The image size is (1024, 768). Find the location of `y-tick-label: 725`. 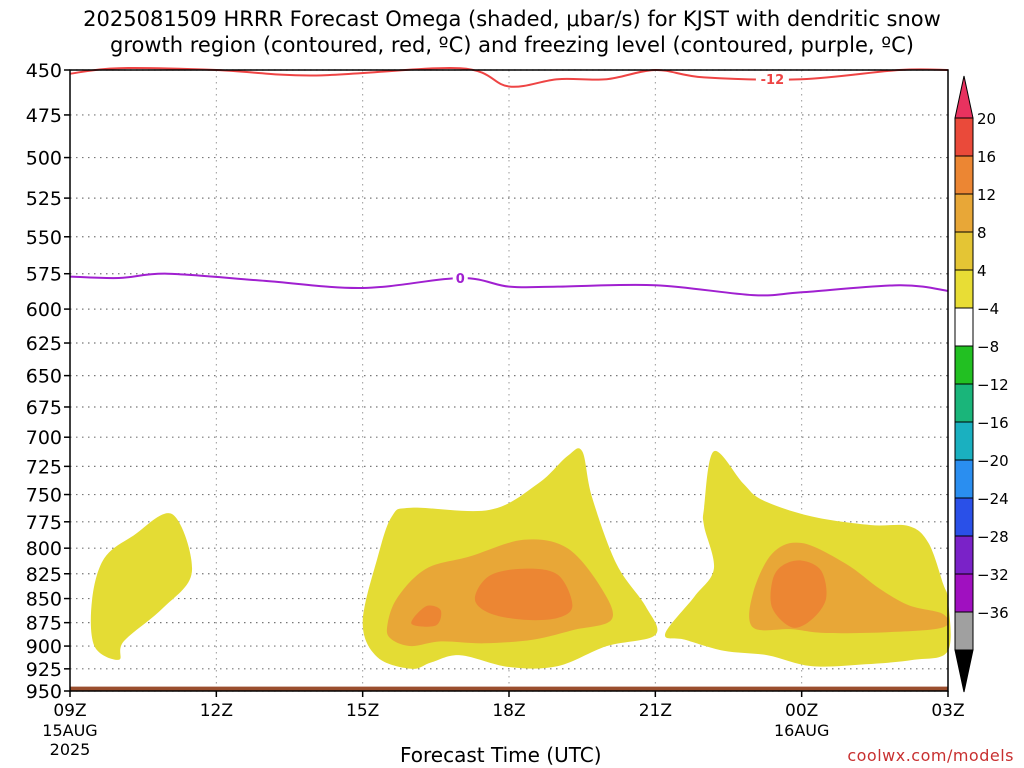

y-tick-label: 725 is located at coordinates (44, 467).